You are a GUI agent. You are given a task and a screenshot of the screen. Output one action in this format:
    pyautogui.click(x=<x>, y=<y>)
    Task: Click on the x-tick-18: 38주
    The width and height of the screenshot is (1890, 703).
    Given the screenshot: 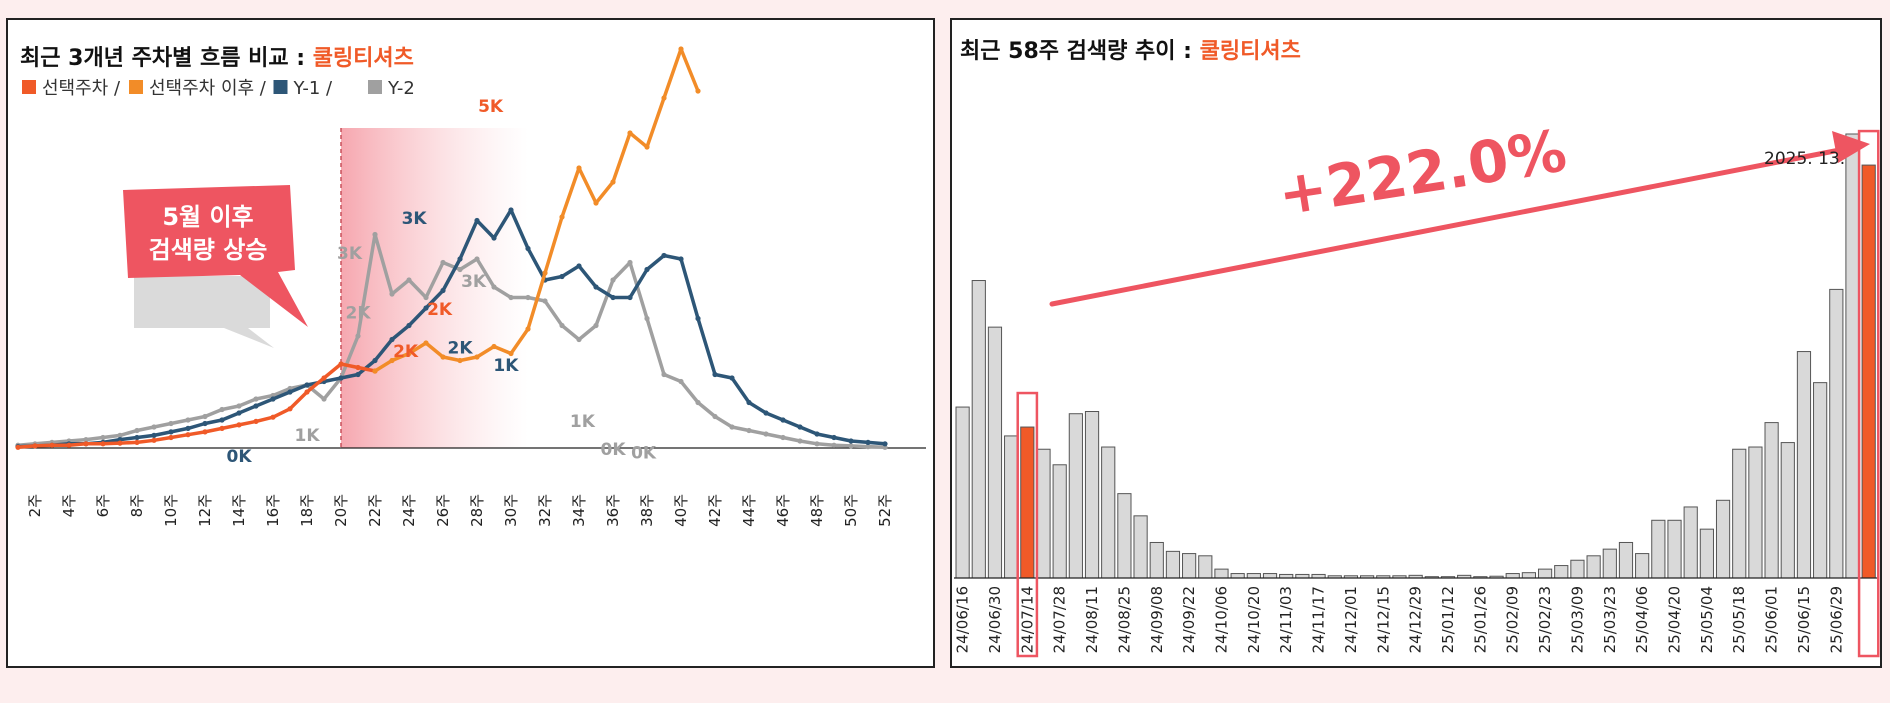 What is the action you would take?
    pyautogui.click(x=647, y=510)
    